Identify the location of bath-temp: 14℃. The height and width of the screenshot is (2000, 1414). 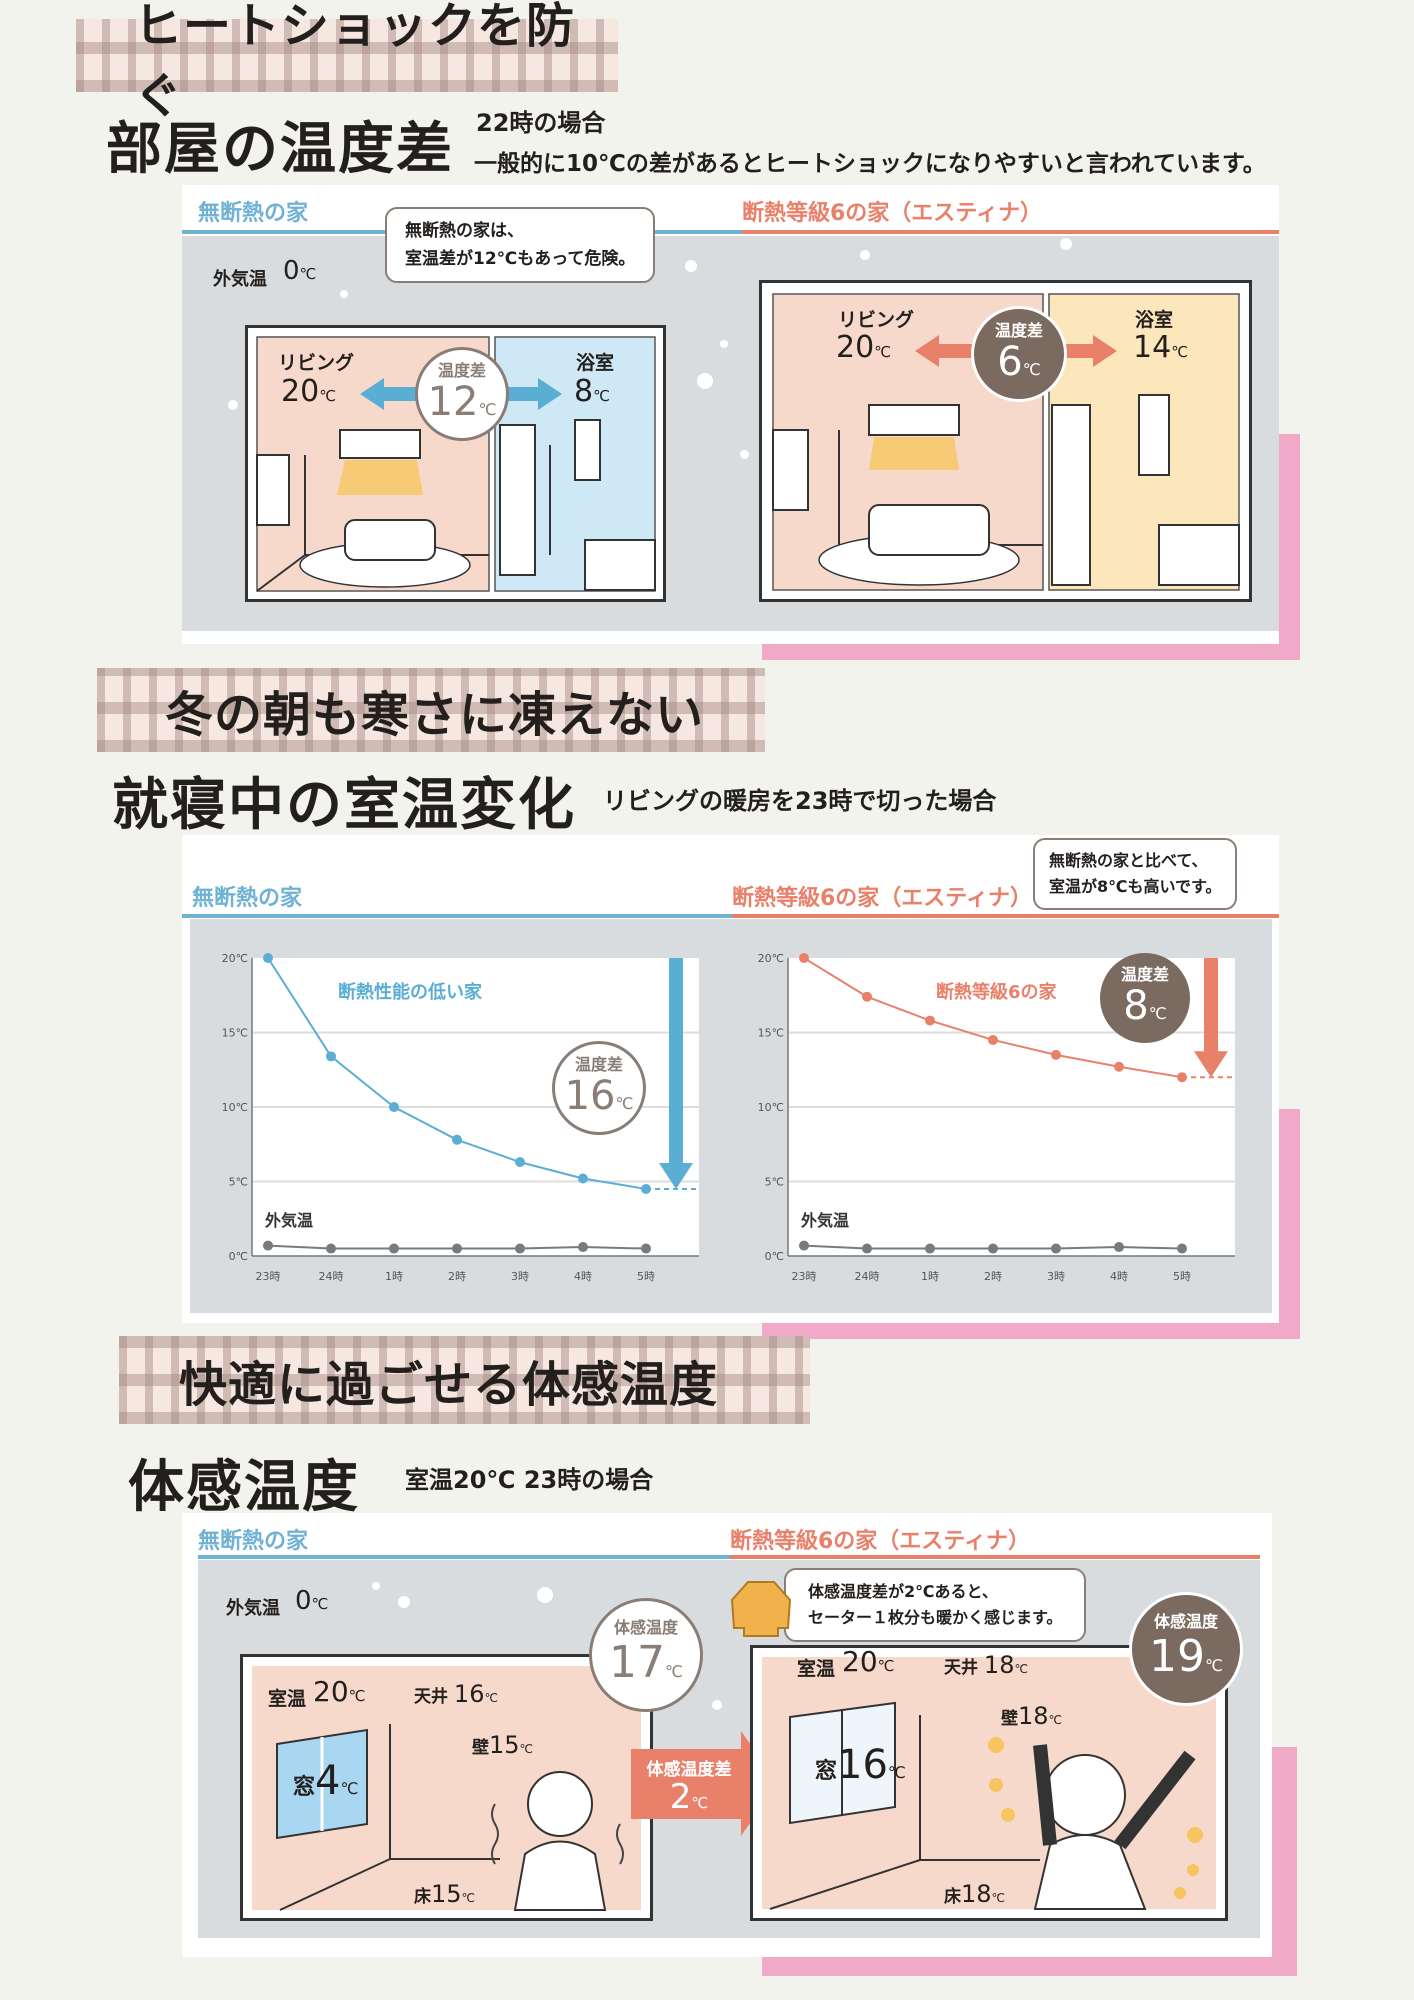
(1161, 347).